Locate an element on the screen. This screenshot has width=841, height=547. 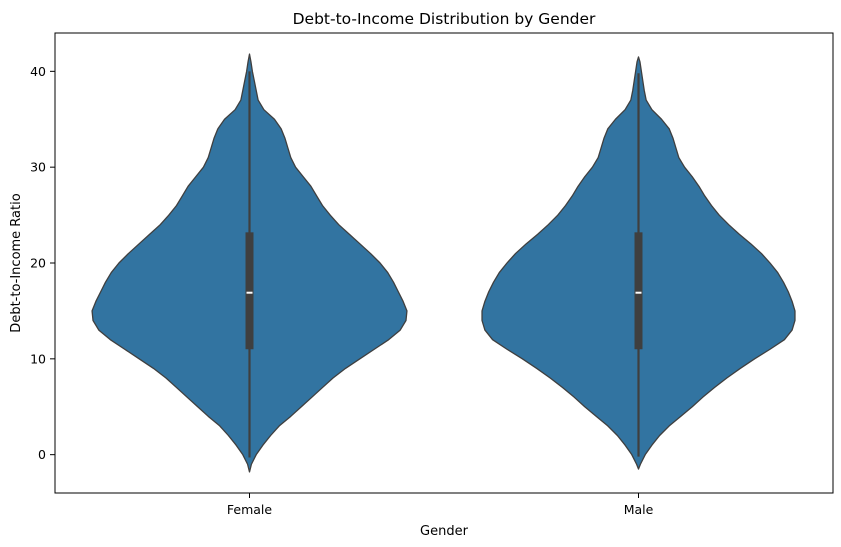
y-axis: 0 10 20 30 40 is located at coordinates (42, 263).